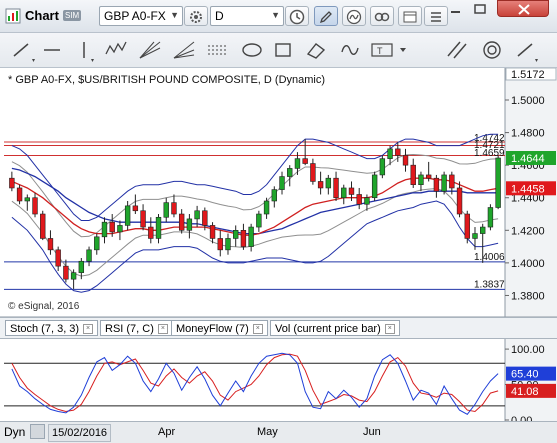 The width and height of the screenshot is (557, 443). I want to click on tab-volume: Vol (current price bar) ×, so click(335, 328).